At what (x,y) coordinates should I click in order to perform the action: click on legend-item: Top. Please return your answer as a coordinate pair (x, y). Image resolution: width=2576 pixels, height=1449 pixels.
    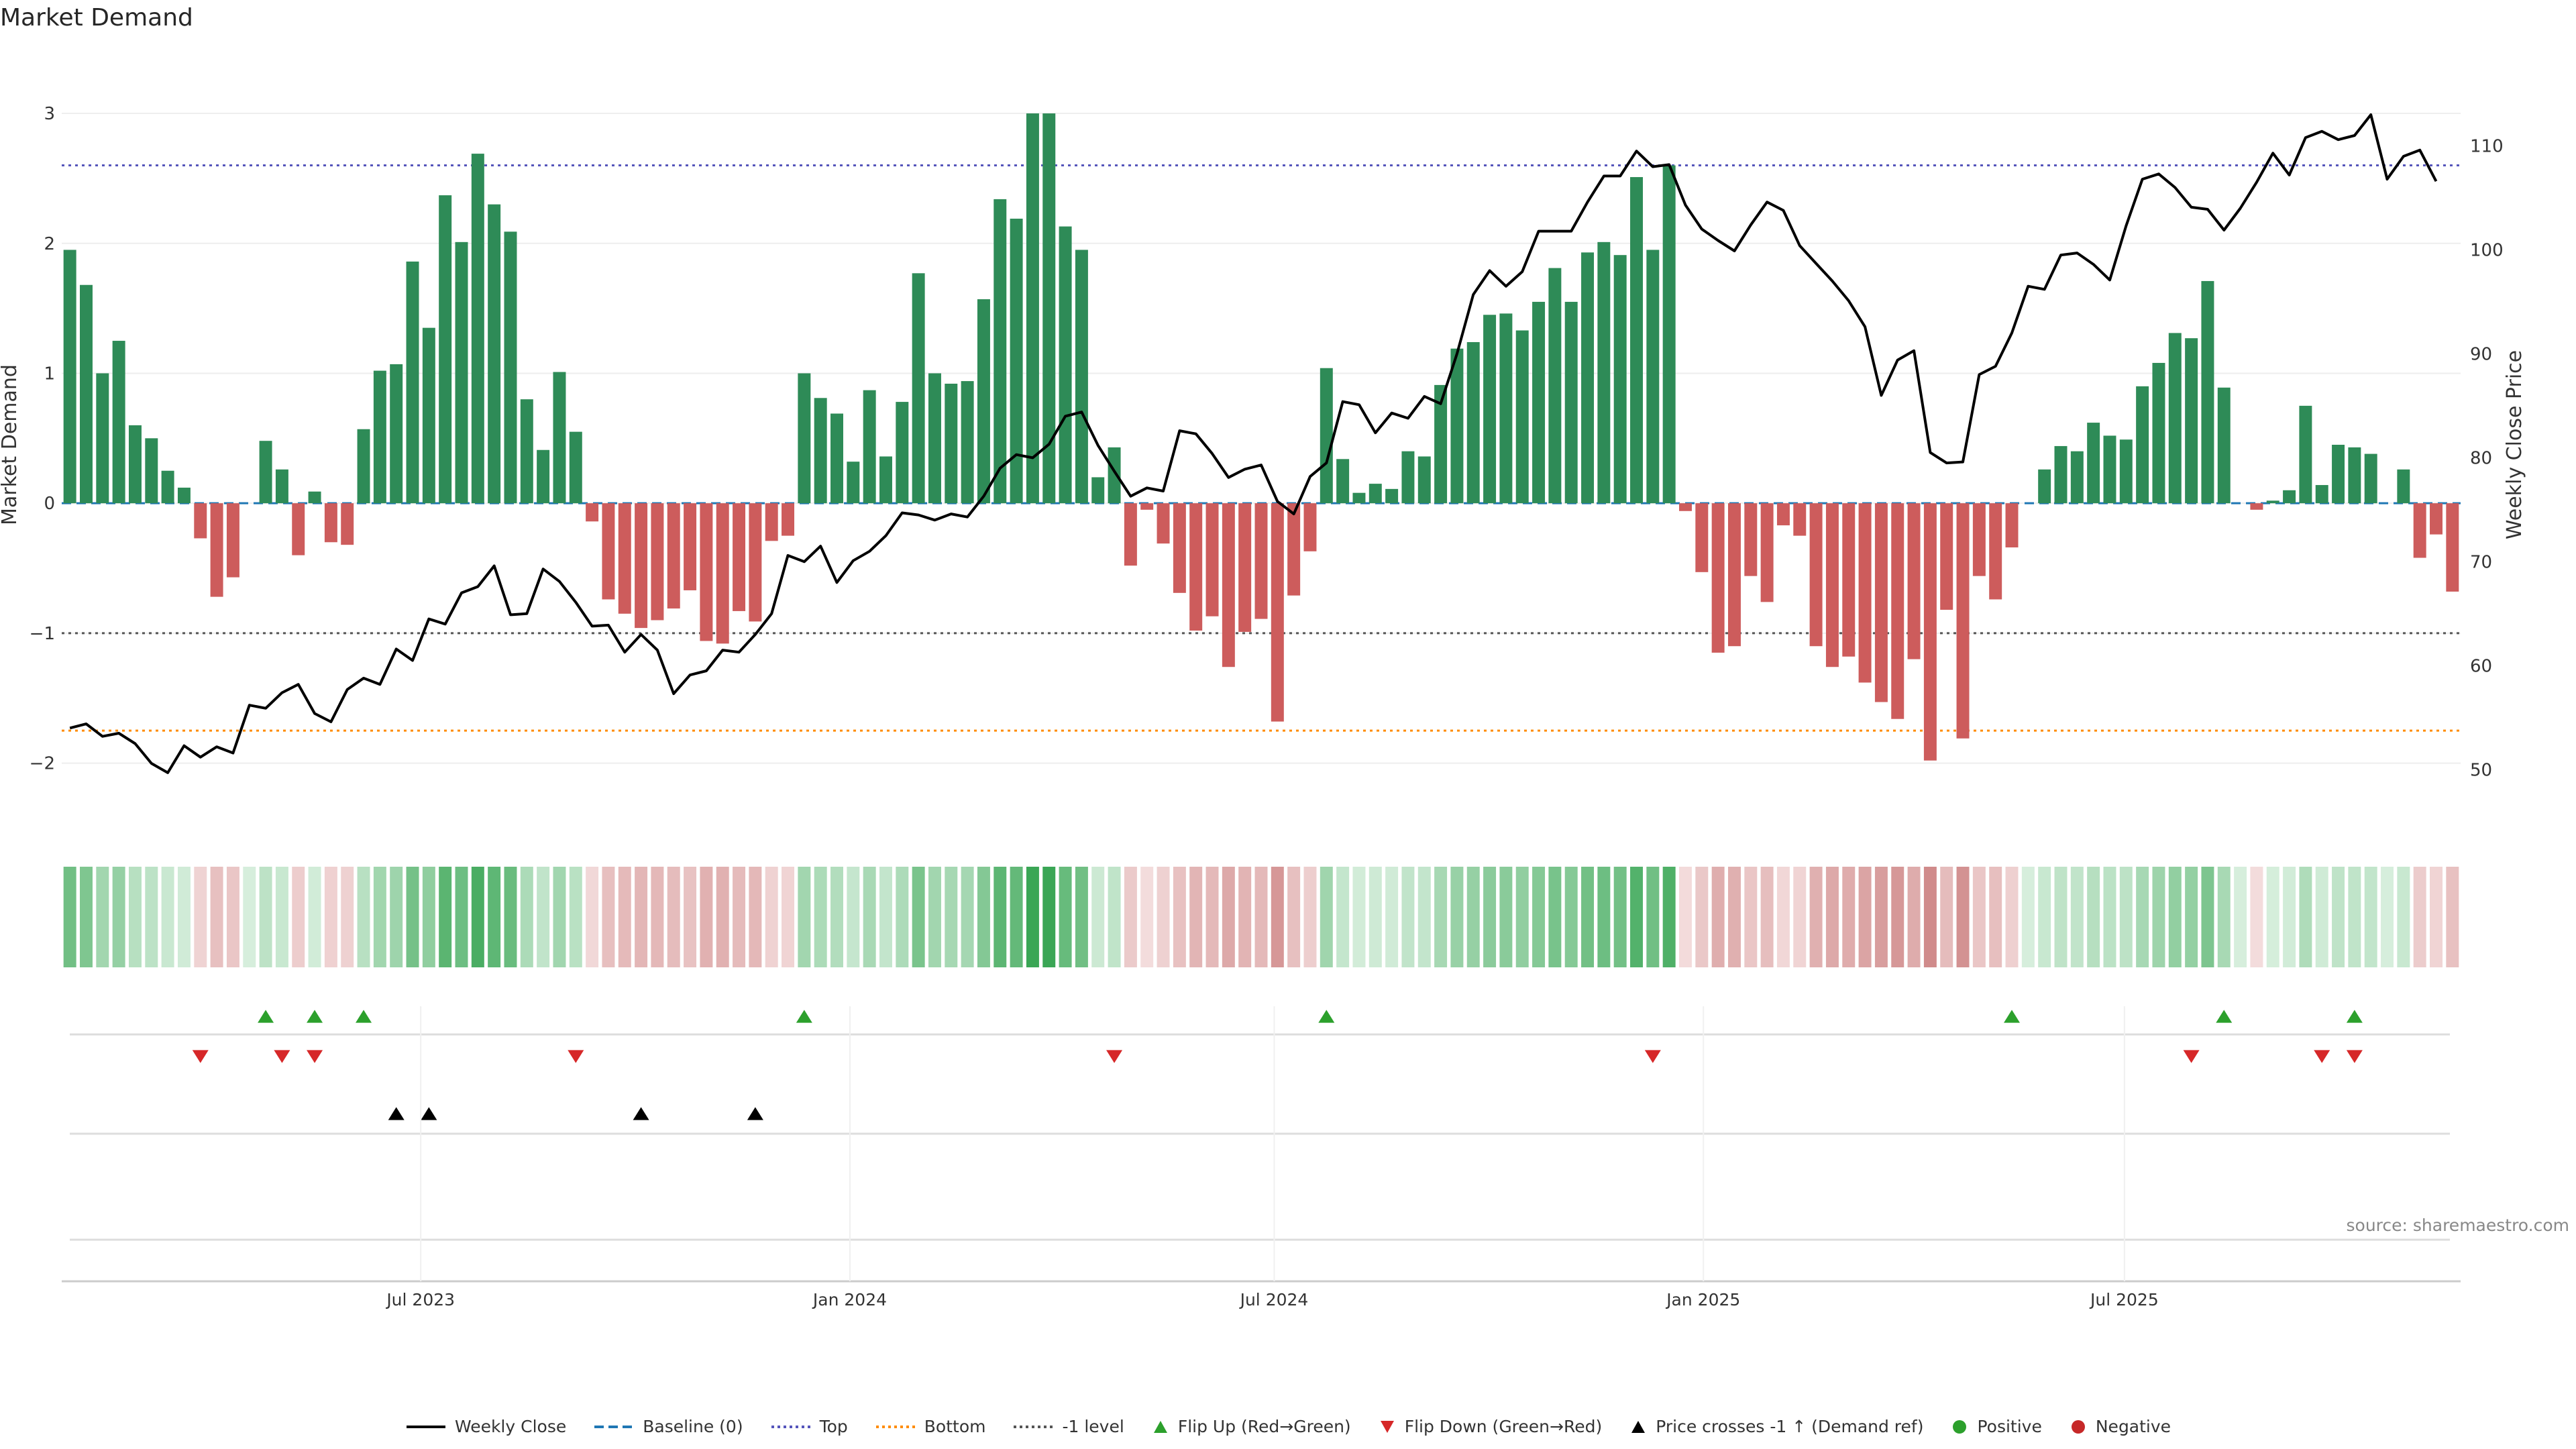
    Looking at the image, I should click on (809, 1426).